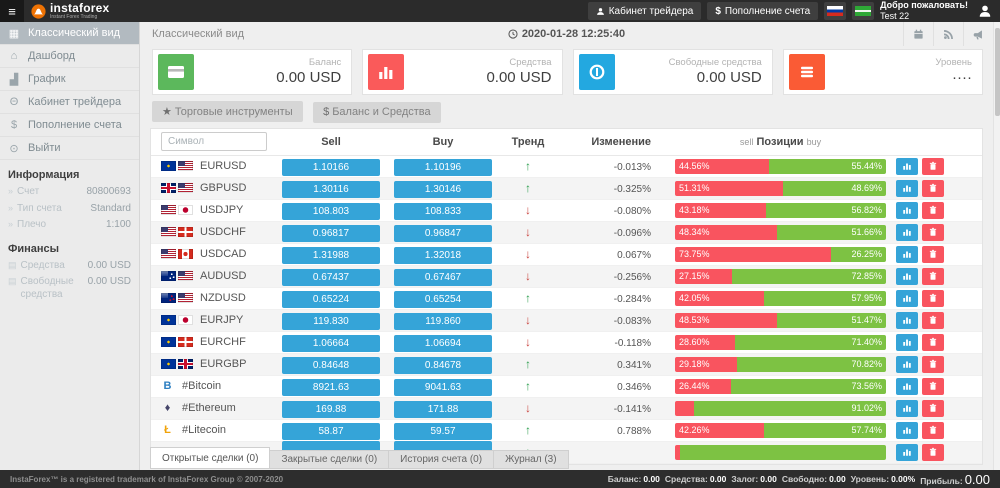 Image resolution: width=1000 pixels, height=488 pixels. Describe the element at coordinates (210, 458) in the screenshot. I see `tab: Открытые сделки (0)` at that location.